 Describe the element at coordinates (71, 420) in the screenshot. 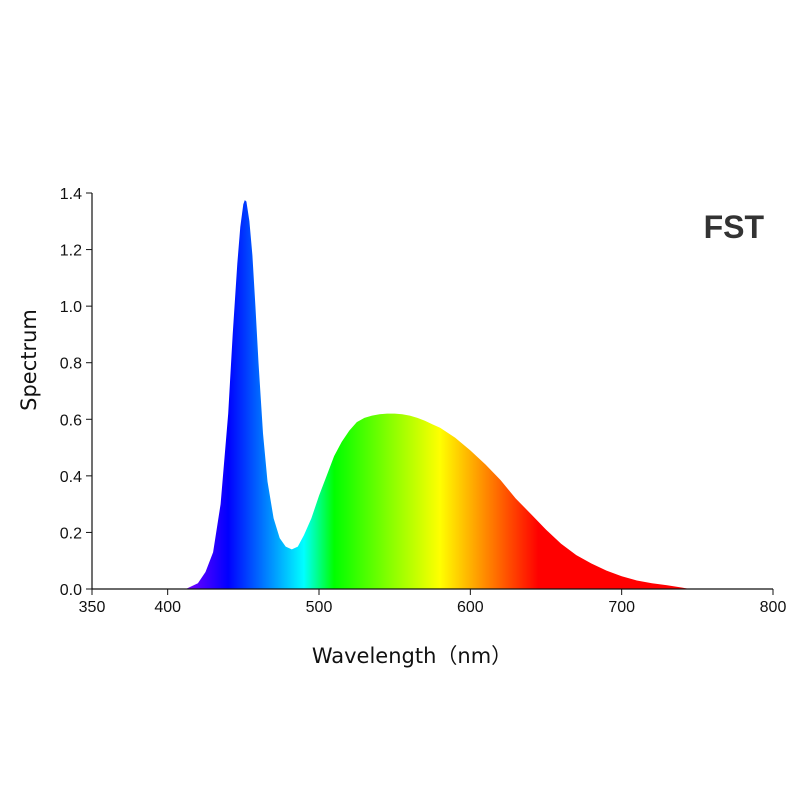

I see `y-tick-label: 0.6` at that location.